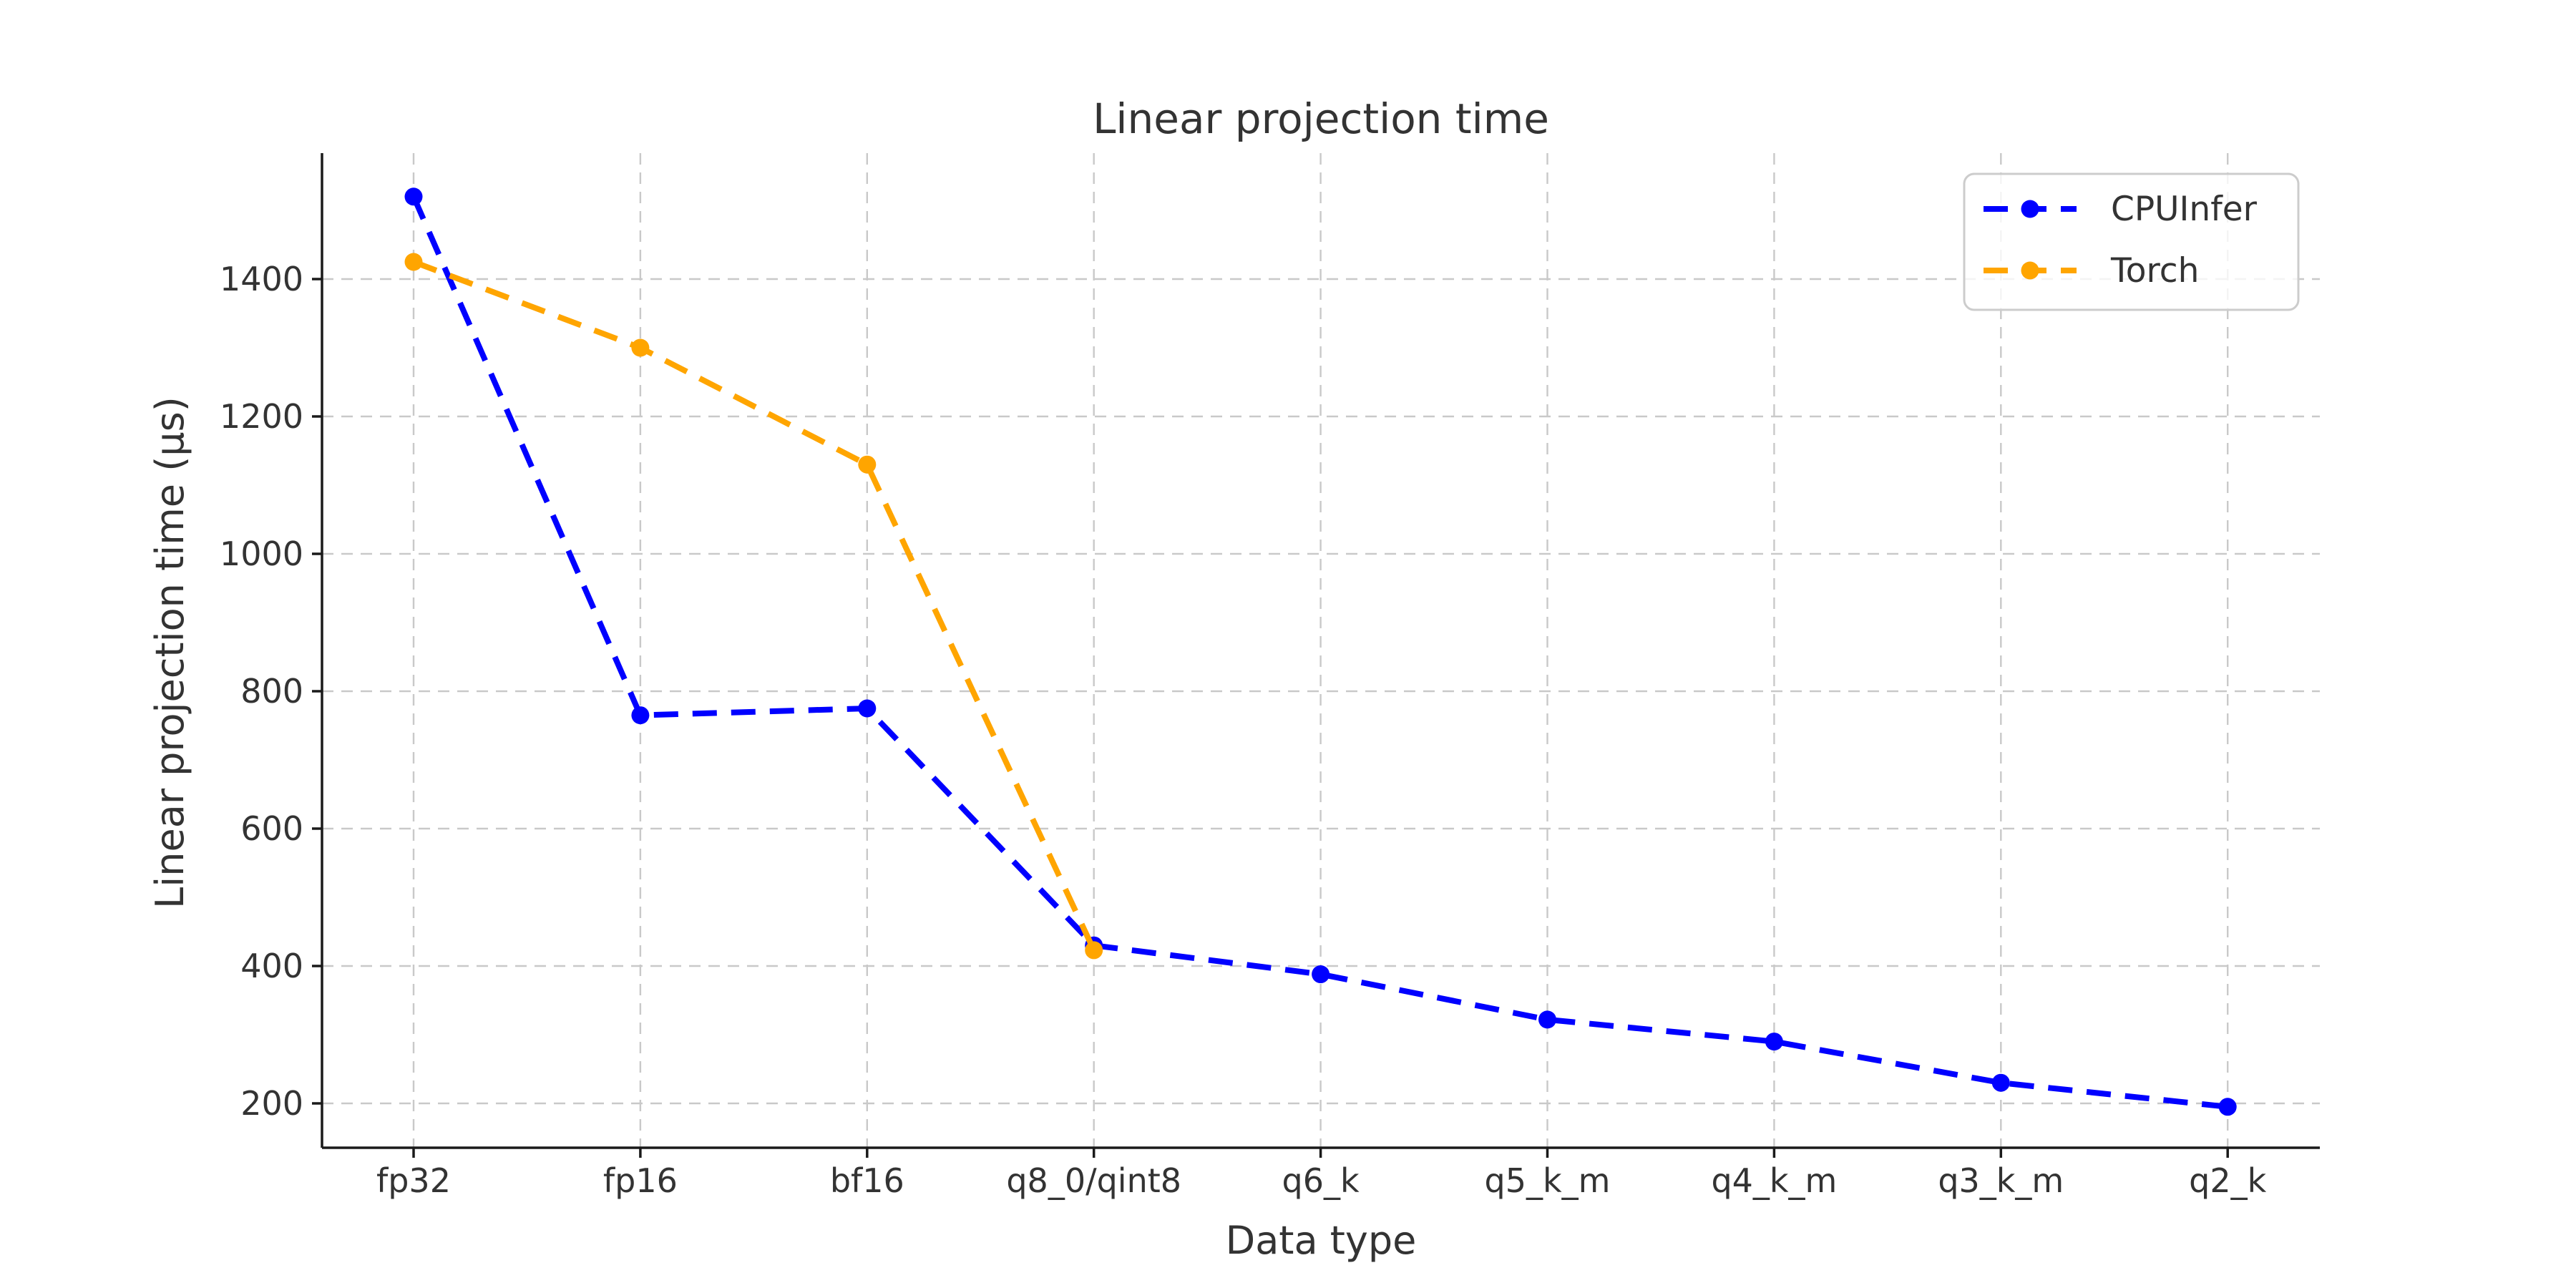 Image resolution: width=2576 pixels, height=1288 pixels. Describe the element at coordinates (261, 416) in the screenshot. I see `y-tick-label: 1200` at that location.